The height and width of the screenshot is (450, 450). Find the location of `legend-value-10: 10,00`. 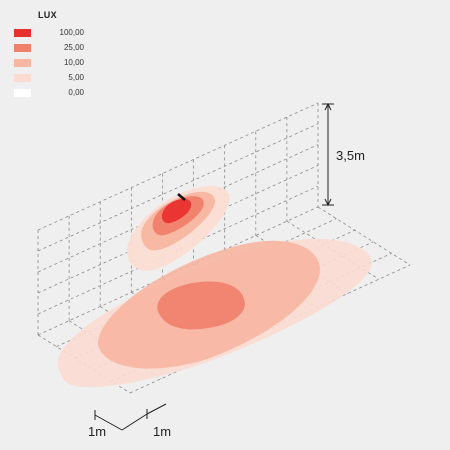

legend-value-10: 10,00 is located at coordinates (73, 62).